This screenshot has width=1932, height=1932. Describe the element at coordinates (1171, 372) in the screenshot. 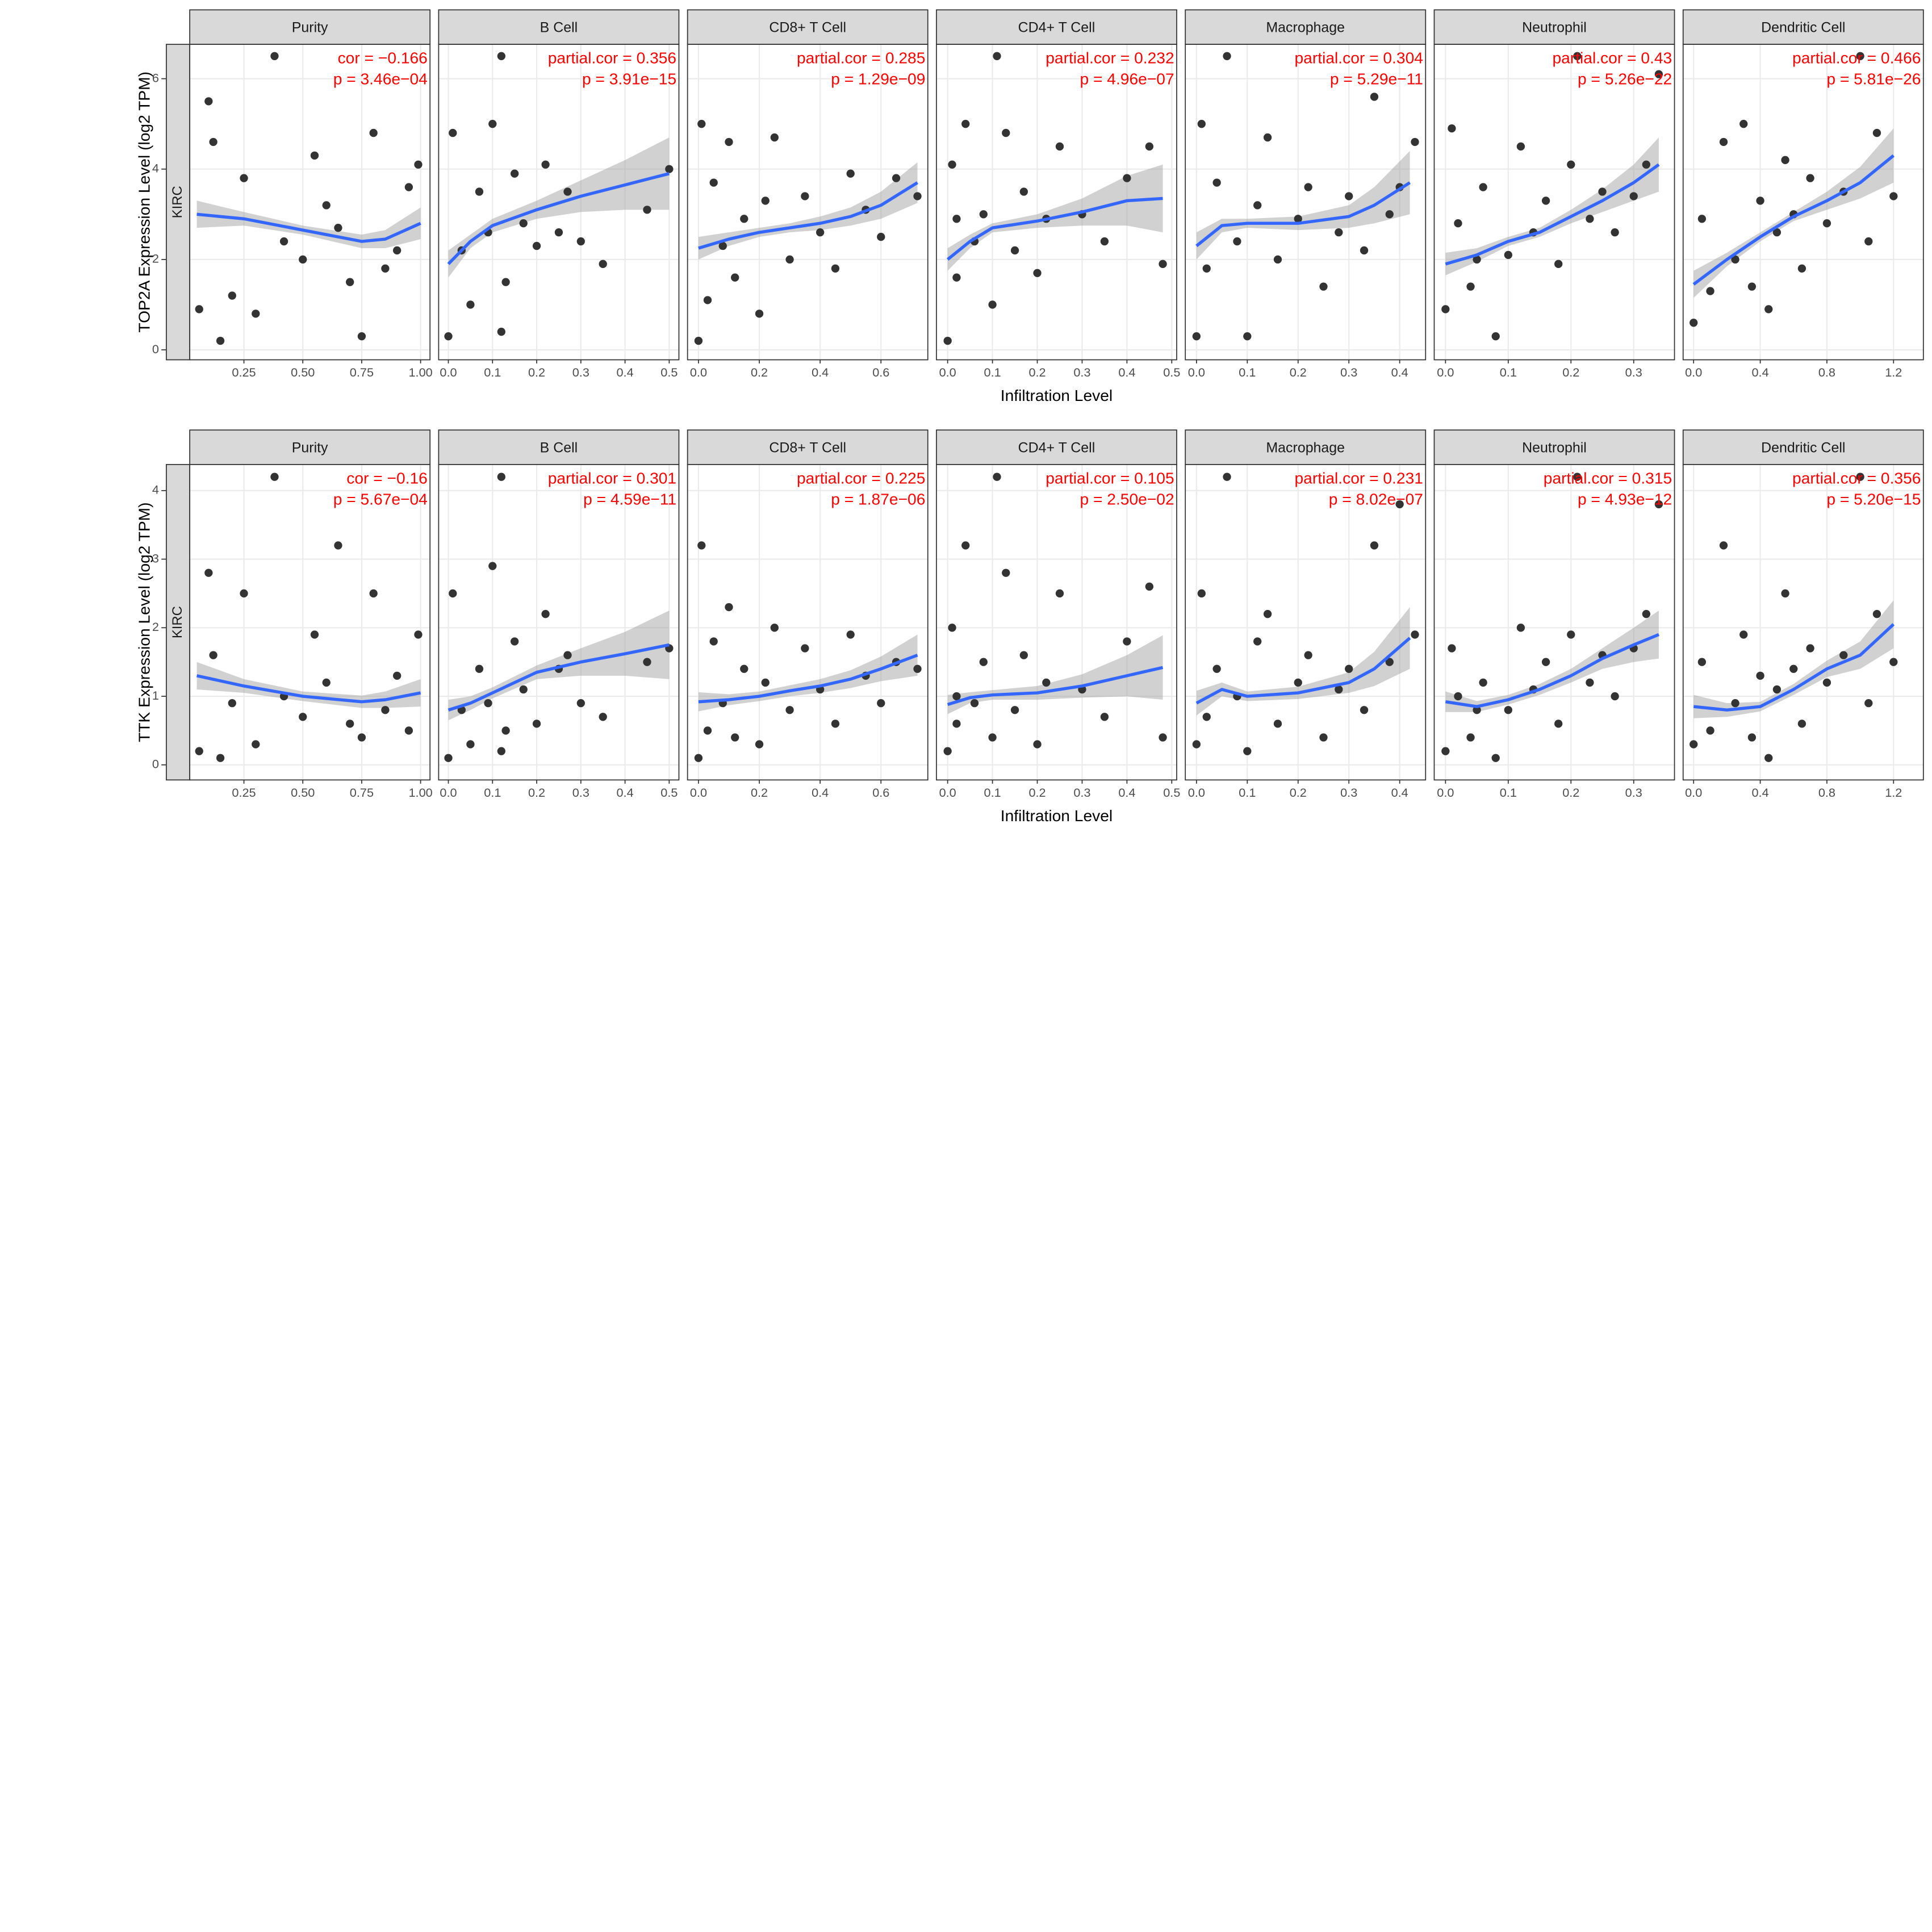

I see `x-tick-label: 0.5` at that location.